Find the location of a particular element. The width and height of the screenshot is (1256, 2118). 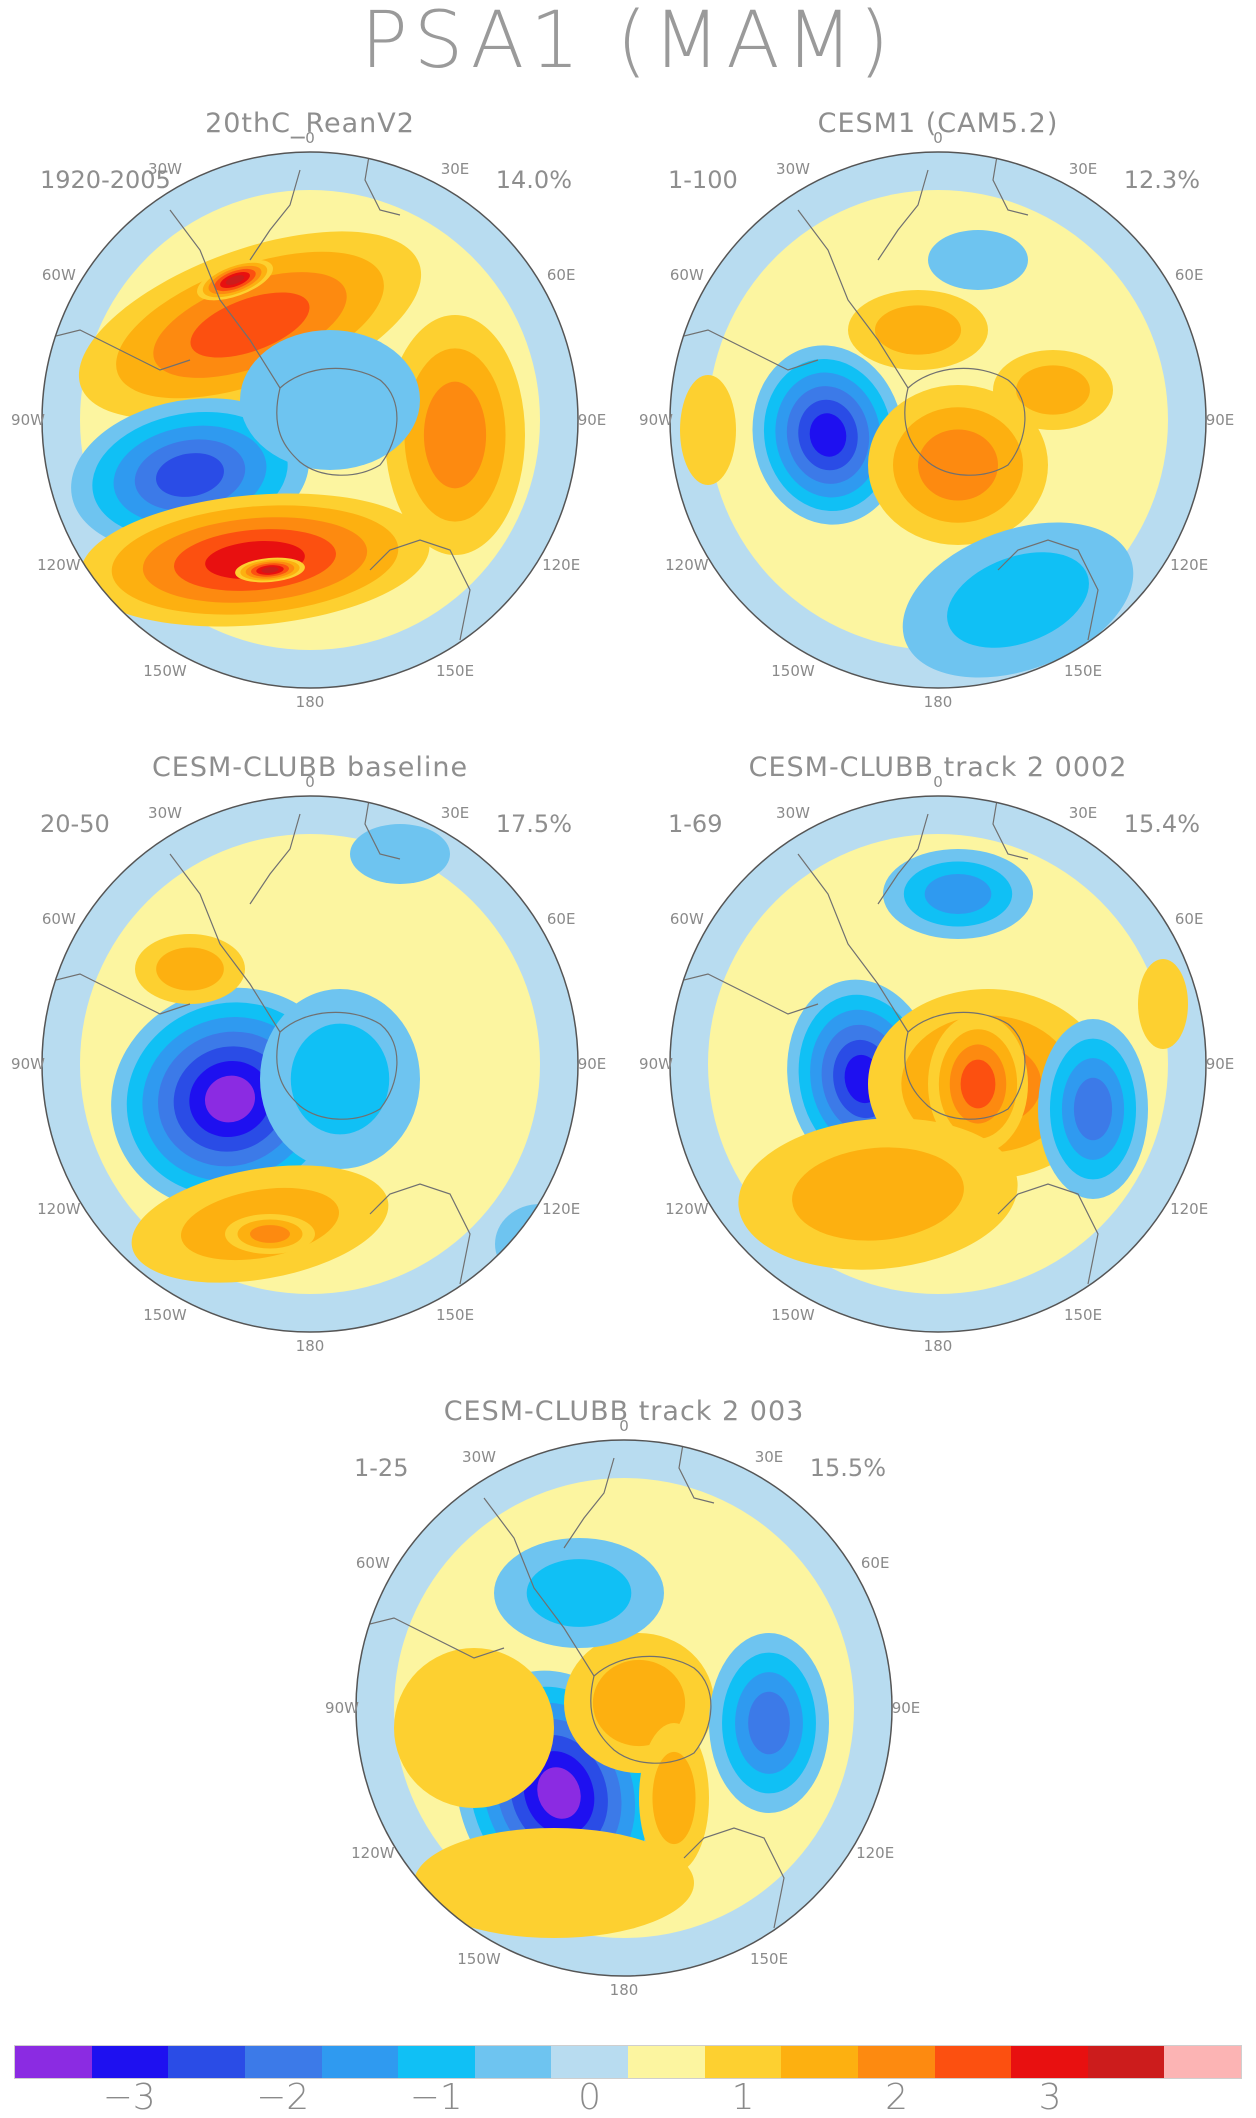

panel-years: 1920-2005 is located at coordinates (105, 180).